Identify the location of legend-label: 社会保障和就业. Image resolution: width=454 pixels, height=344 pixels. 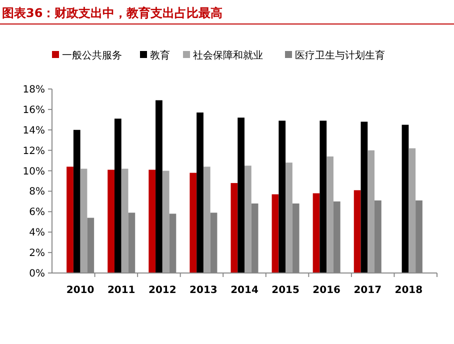
(228, 56).